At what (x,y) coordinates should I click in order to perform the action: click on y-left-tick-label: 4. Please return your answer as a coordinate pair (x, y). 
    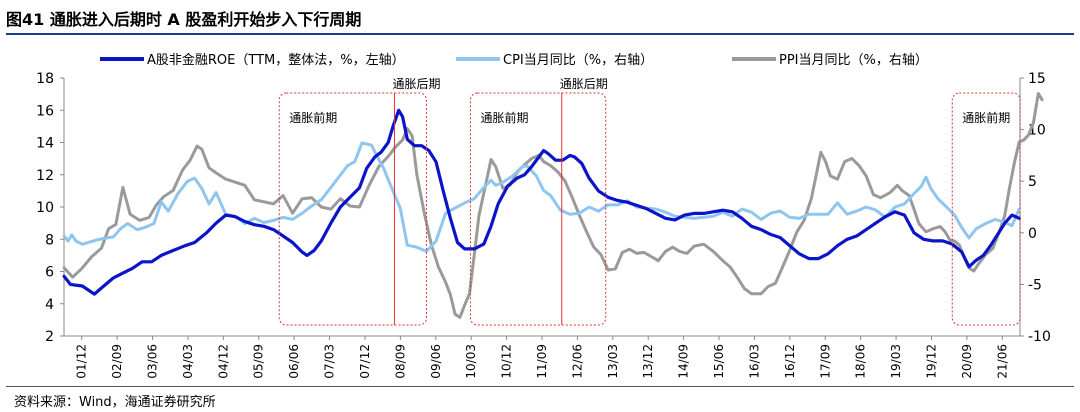
    Looking at the image, I should click on (49, 305).